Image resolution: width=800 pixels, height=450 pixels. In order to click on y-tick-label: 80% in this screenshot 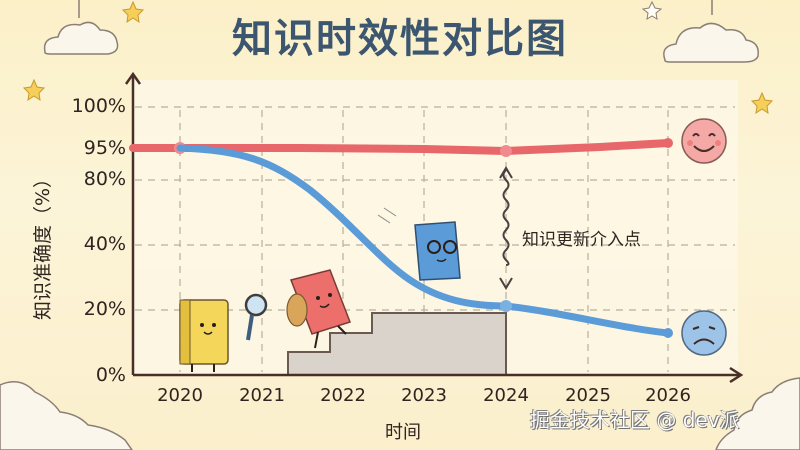, I will do `click(104, 179)`.